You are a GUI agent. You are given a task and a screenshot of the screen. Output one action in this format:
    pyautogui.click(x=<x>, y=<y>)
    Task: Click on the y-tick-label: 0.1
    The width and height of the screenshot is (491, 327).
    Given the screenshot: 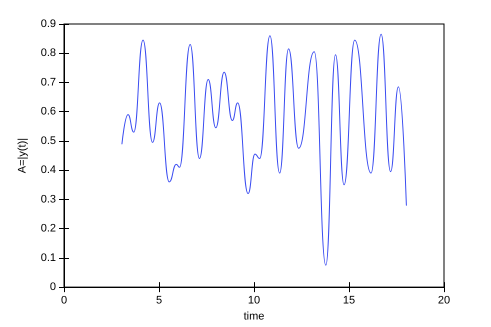 What is the action you would take?
    pyautogui.click(x=48, y=258)
    